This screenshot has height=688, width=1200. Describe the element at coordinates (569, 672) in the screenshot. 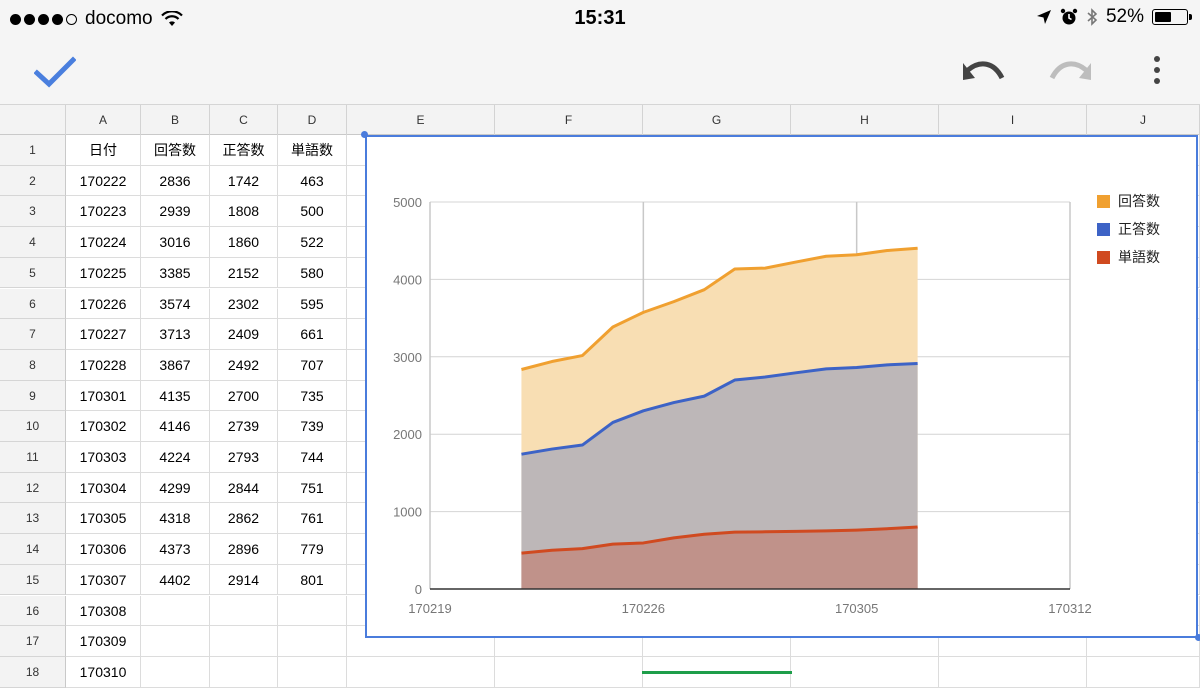

I see `cell-f18` at that location.